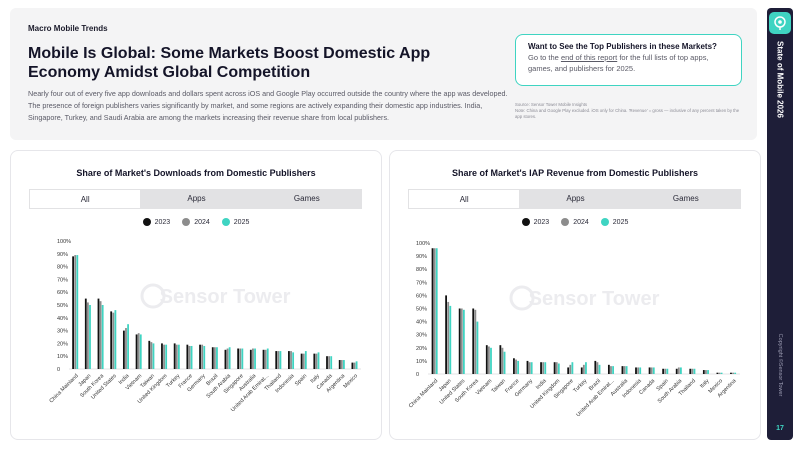  I want to click on y-tick-label: 30%, so click(62, 332).